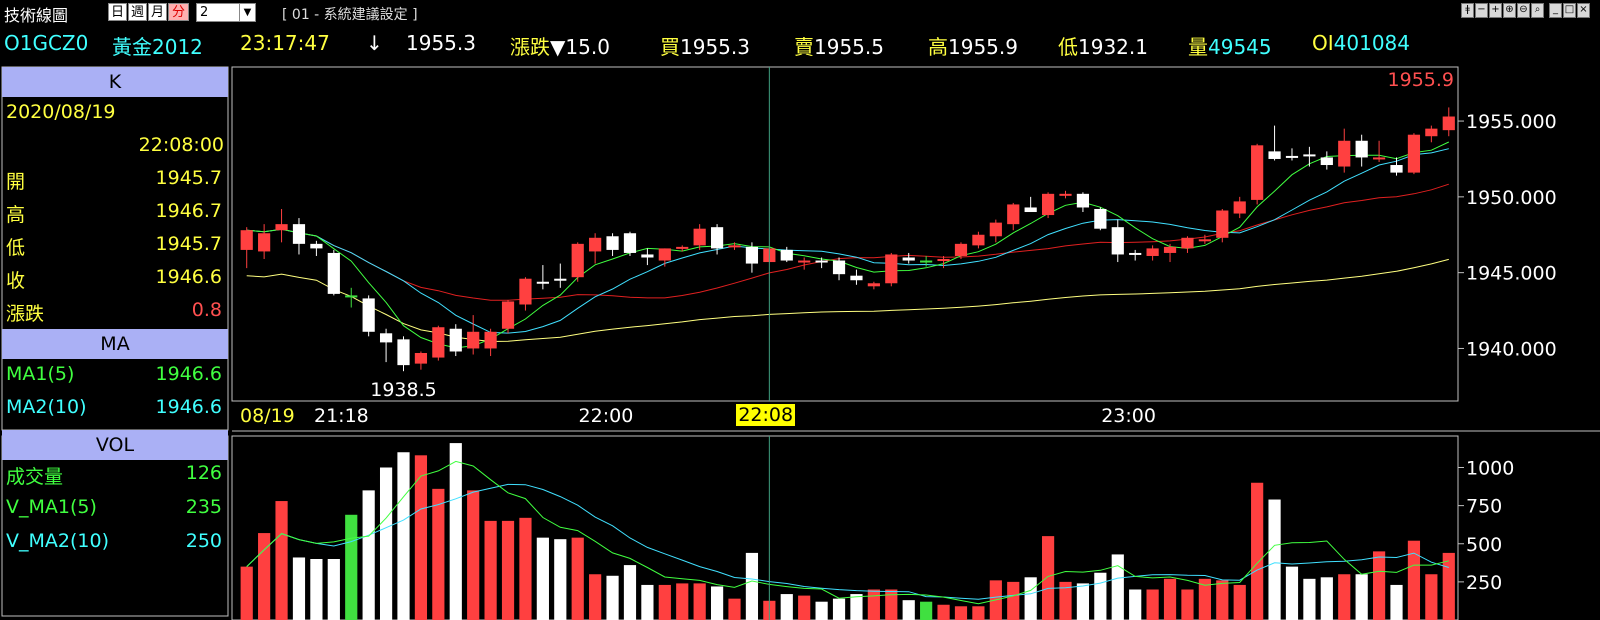 The image size is (1600, 620). I want to click on zoom-out-icon: ⊖, so click(1523, 10).